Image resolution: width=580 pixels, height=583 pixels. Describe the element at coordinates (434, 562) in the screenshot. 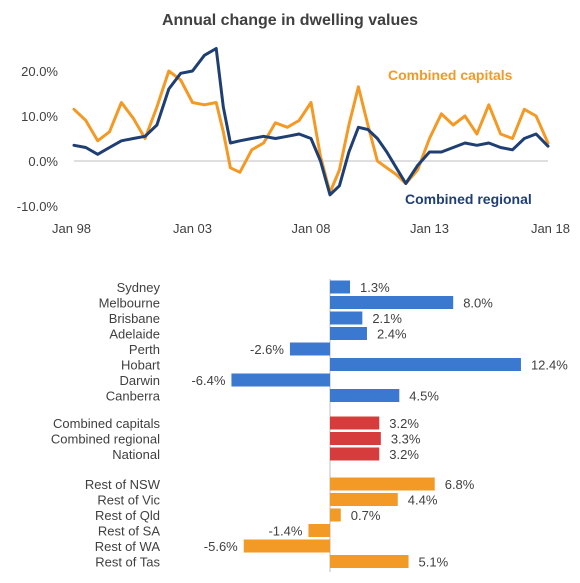

I see `data-label-rest-of-tas: 5.1%` at that location.